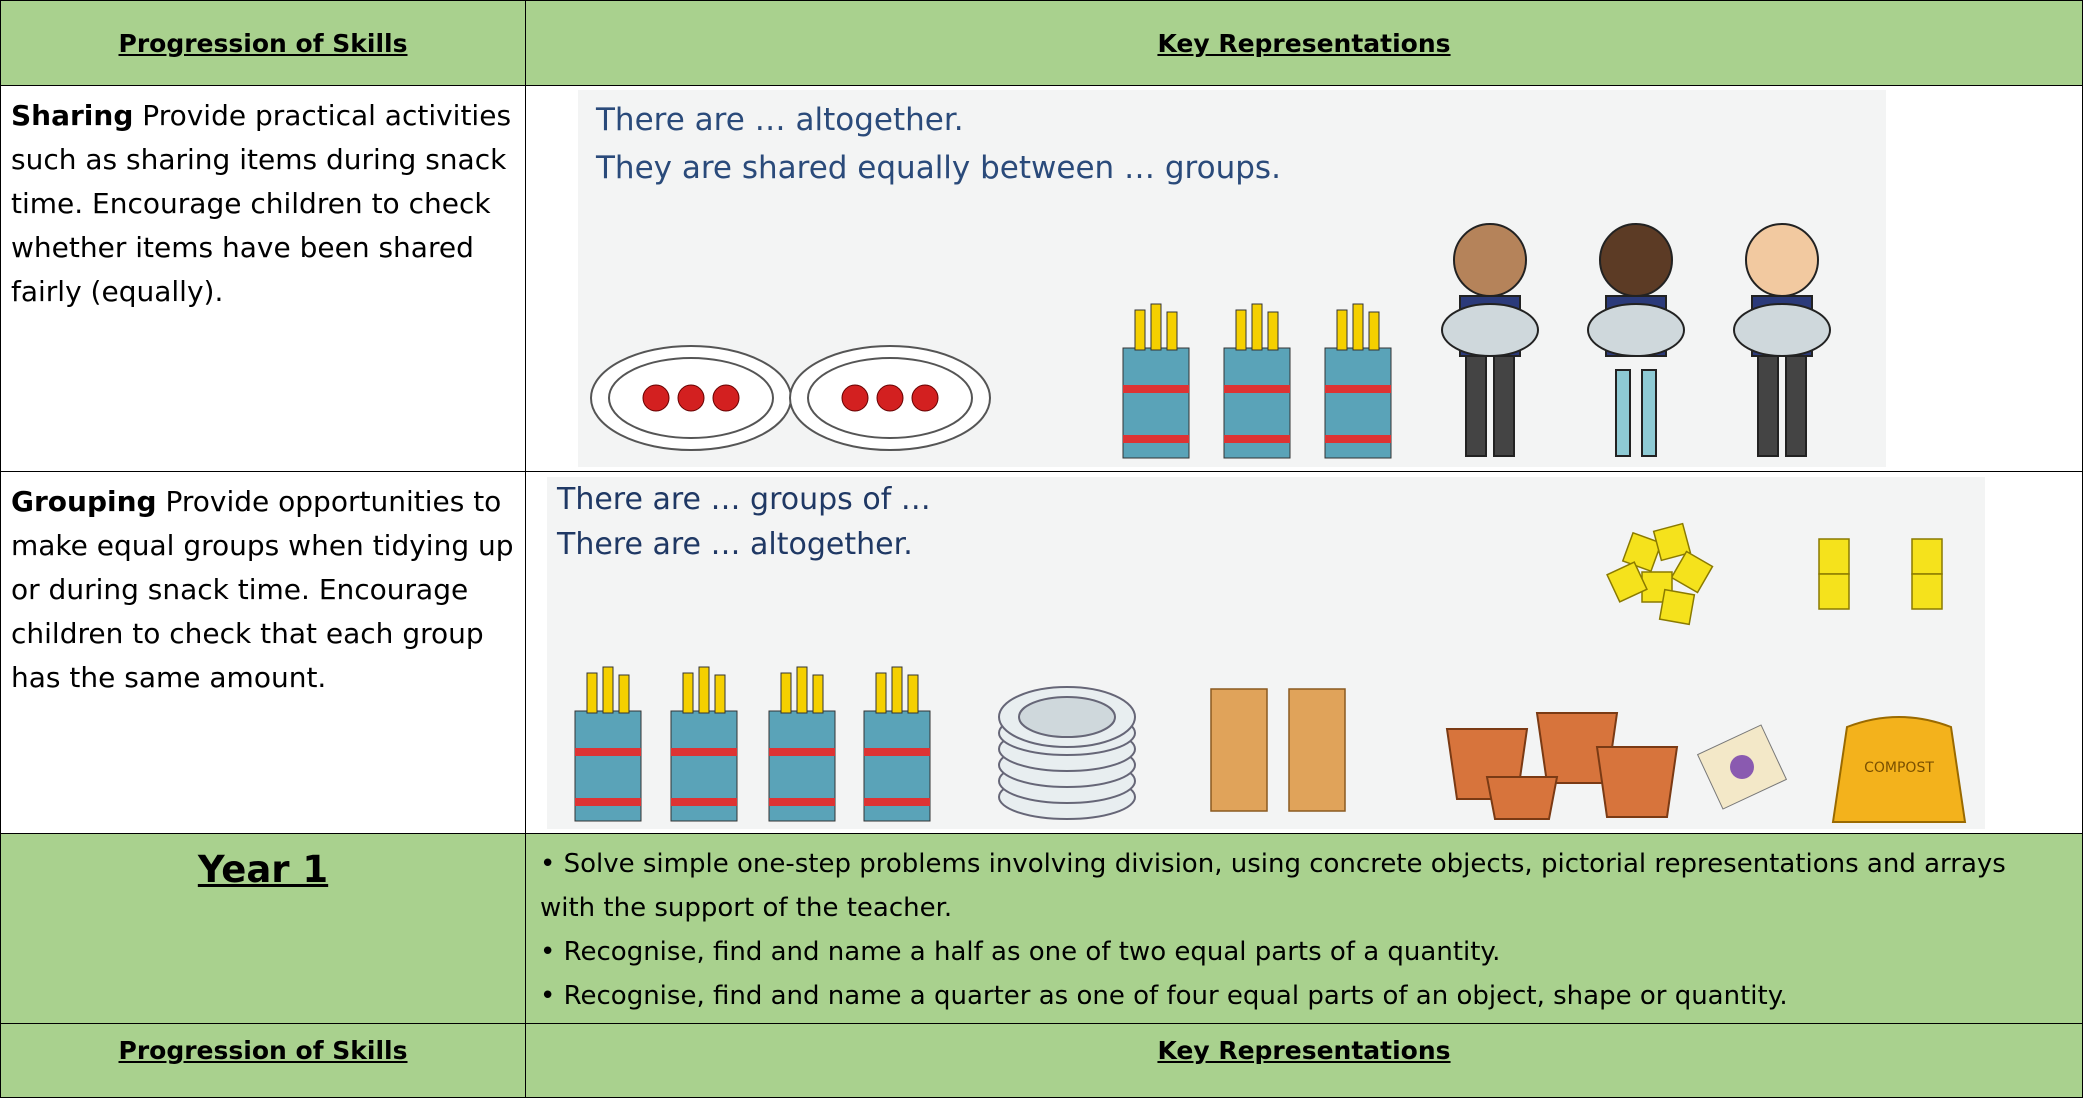  I want to click on crackers, so click(1278, 750).